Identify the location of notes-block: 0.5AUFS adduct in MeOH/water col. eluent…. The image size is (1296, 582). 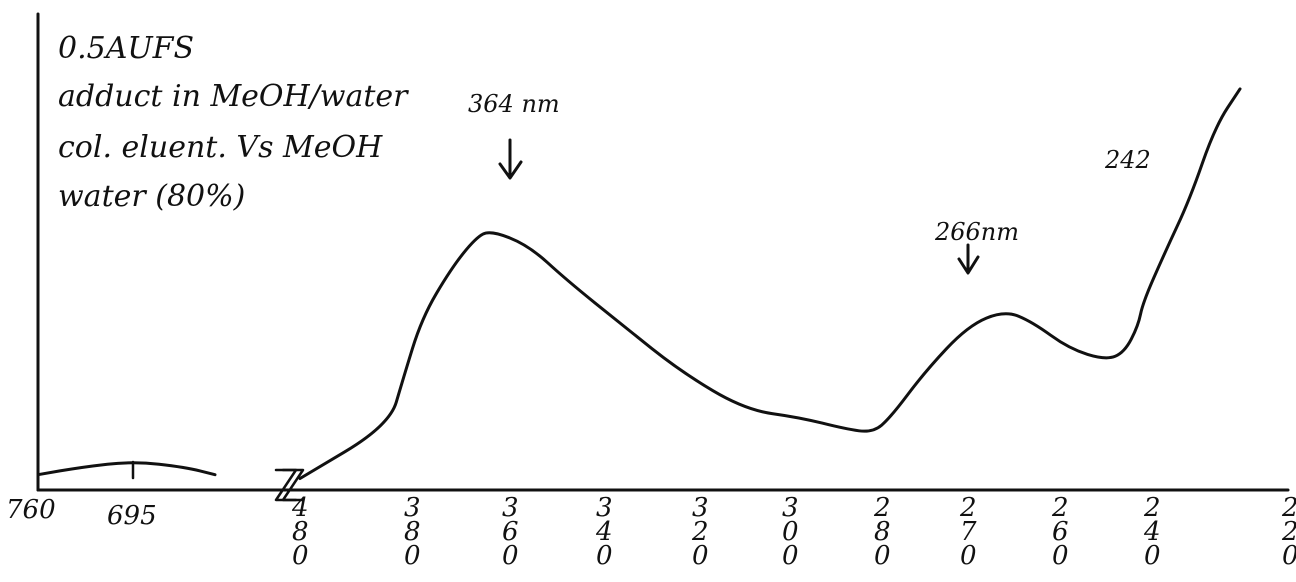
(233, 122).